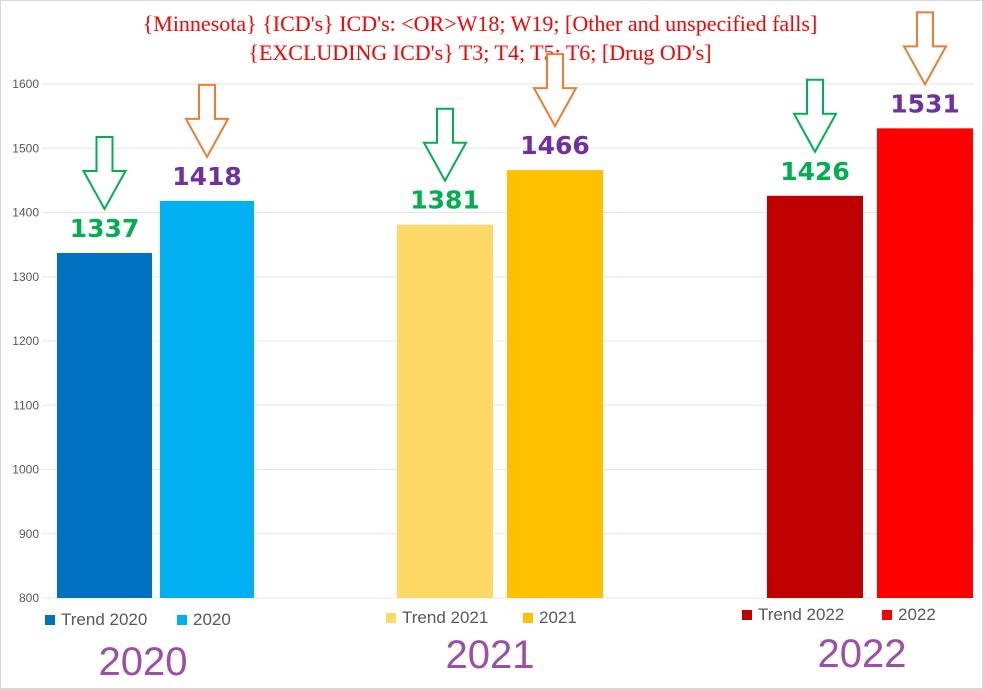 The image size is (983, 689). I want to click on y-tick-label: 1400, so click(25, 213).